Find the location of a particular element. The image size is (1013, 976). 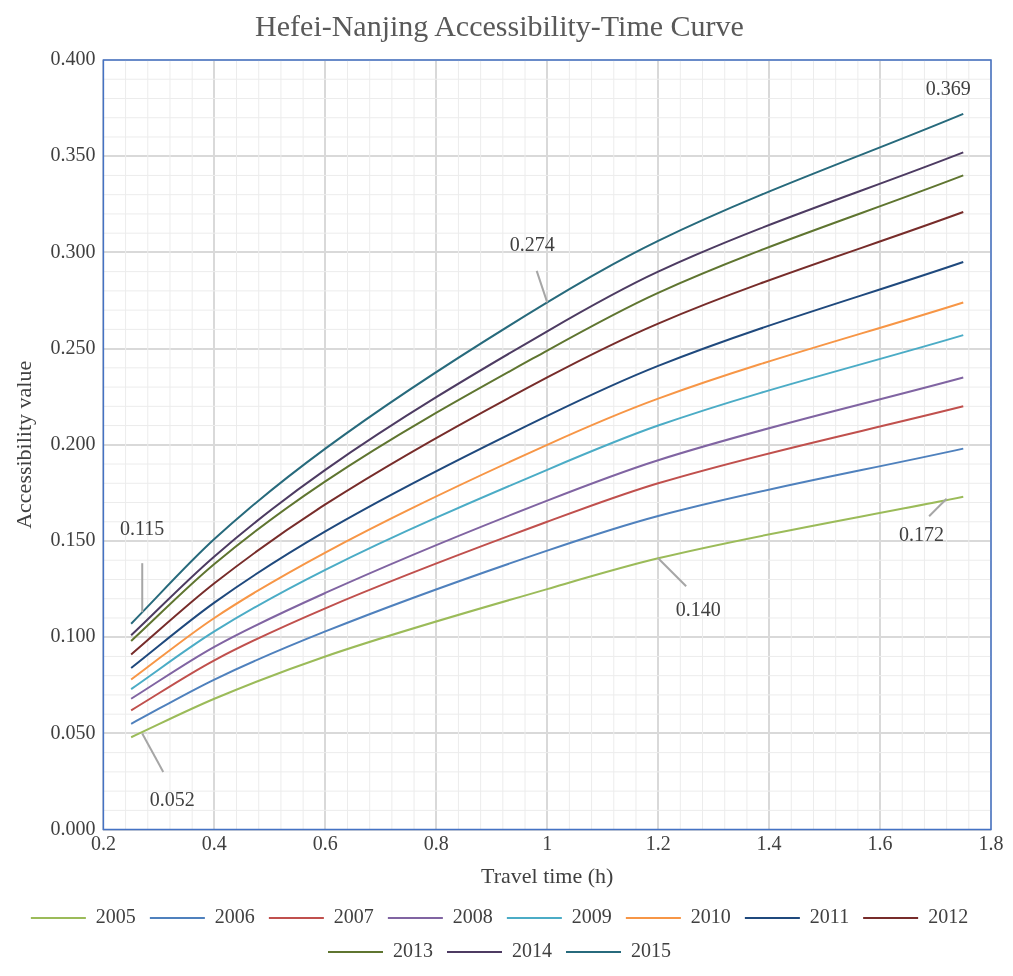

y-tick-label: 0.300 is located at coordinates (73, 250).